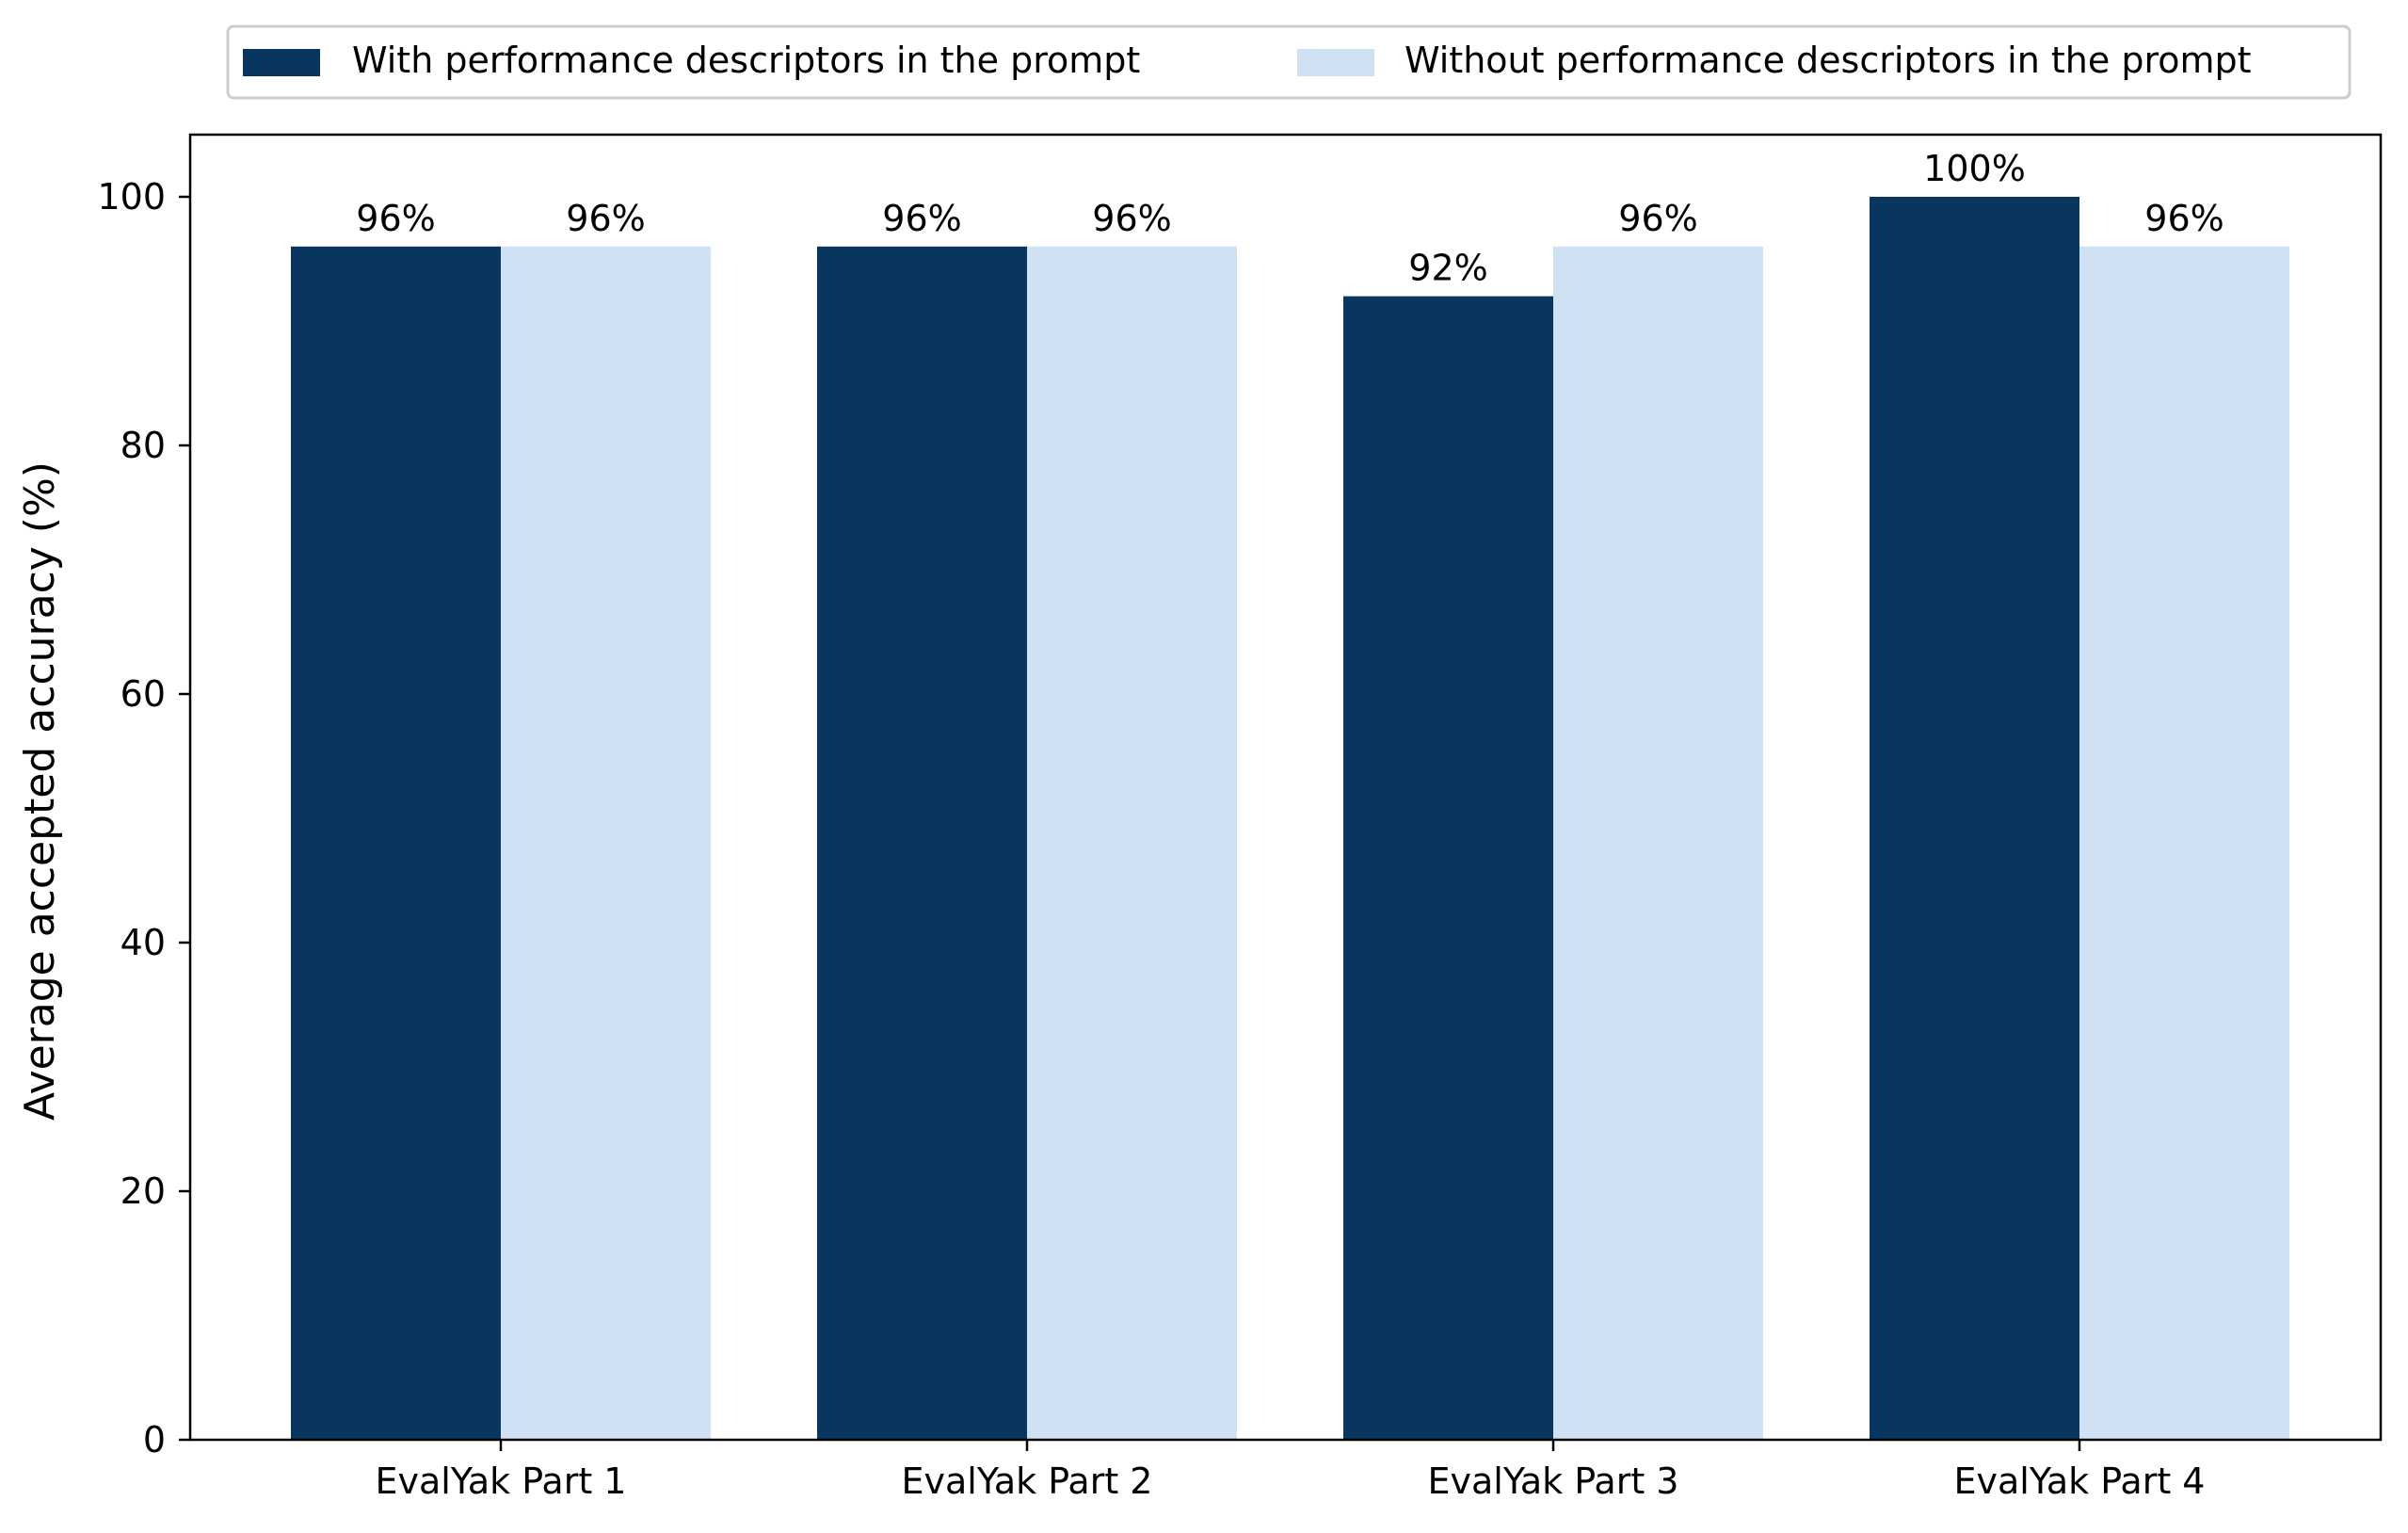 Image resolution: width=2408 pixels, height=1533 pixels. I want to click on bar-value-label: 92%, so click(1447, 268).